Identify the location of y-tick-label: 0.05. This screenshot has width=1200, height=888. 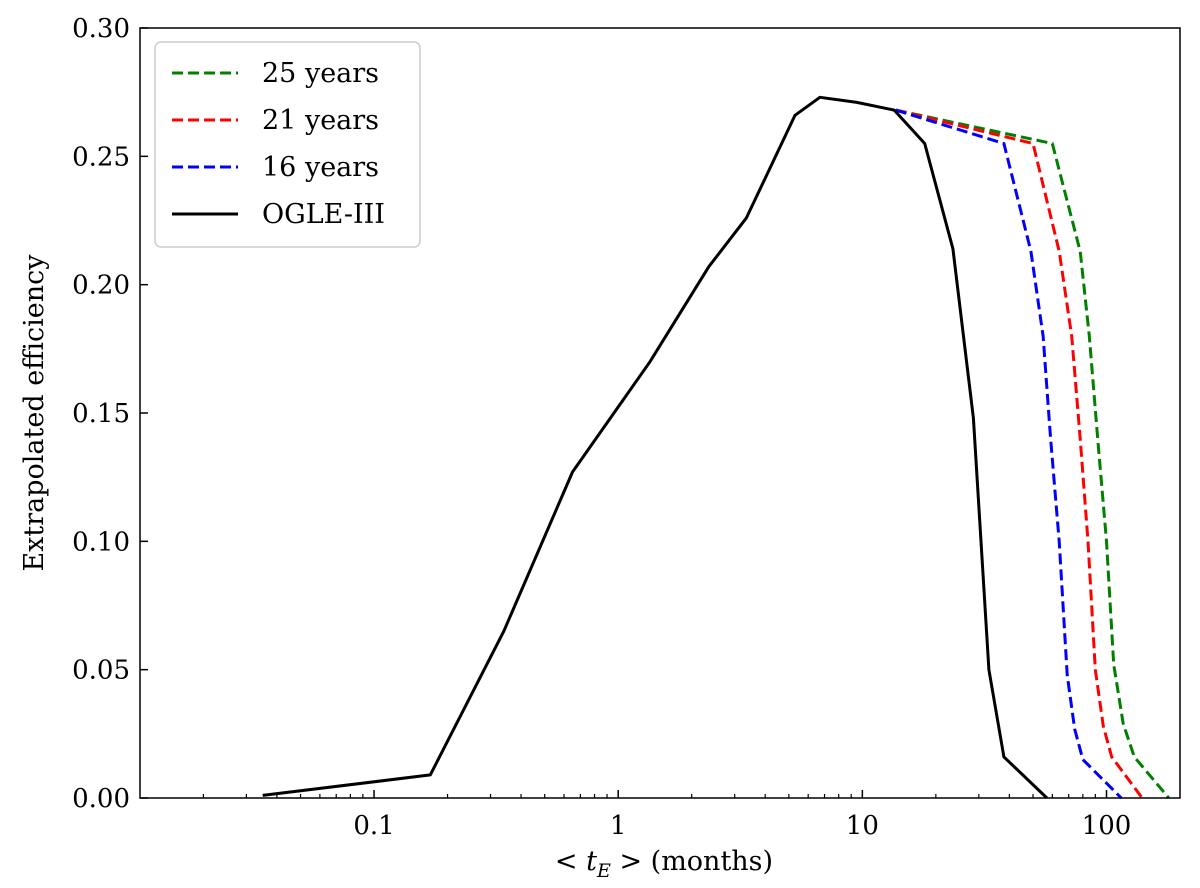
(101, 671).